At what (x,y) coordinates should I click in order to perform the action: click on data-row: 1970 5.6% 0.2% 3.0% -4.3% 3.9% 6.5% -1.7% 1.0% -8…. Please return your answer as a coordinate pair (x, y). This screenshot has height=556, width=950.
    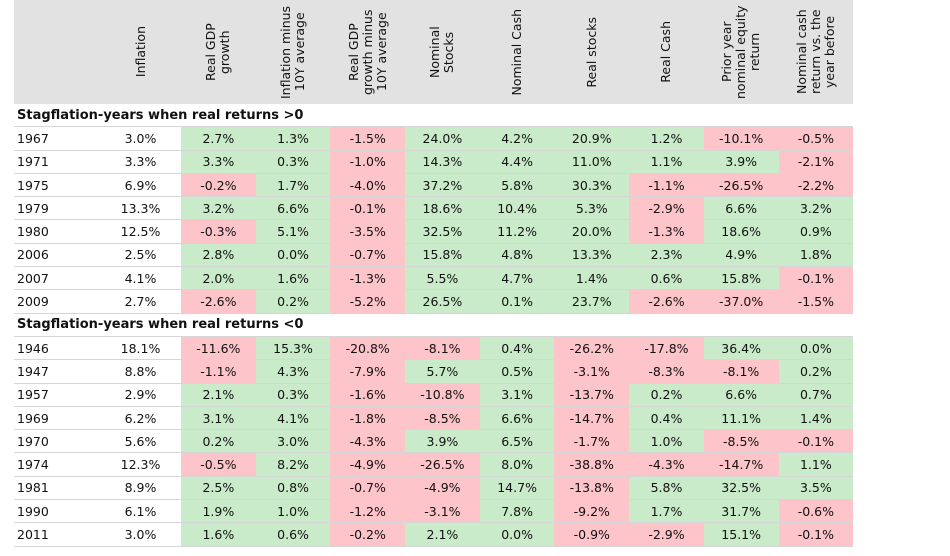
    Looking at the image, I should click on (471, 441).